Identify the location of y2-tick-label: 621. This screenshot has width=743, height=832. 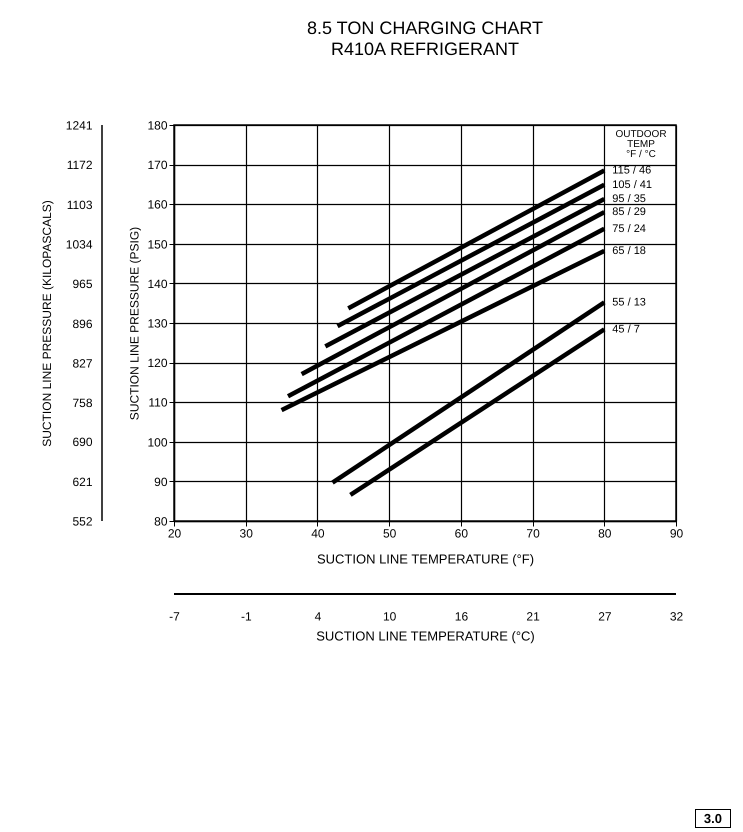
(82, 481).